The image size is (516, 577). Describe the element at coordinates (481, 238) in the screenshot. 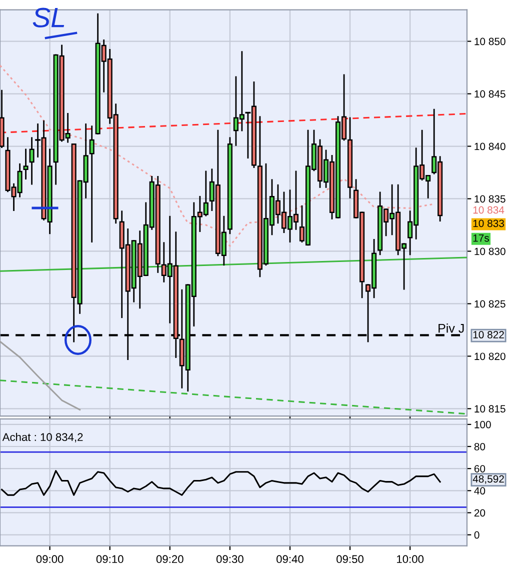

I see `text: 17s` at that location.